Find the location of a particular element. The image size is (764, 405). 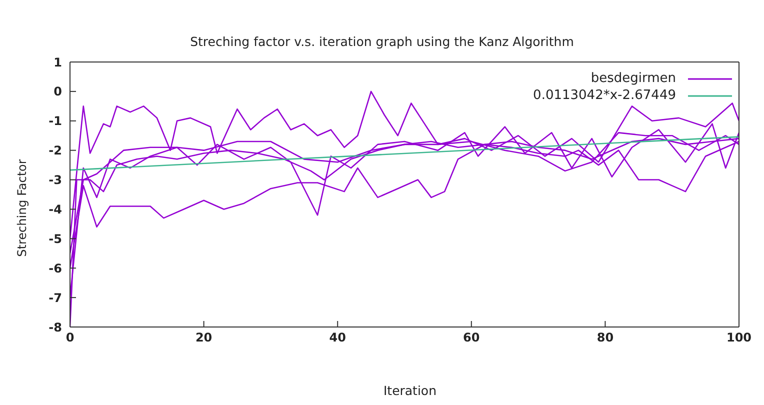

chart-title: Streching factor v.s. iteration graph using the Kanz Algorithm is located at coordinates (382, 41).